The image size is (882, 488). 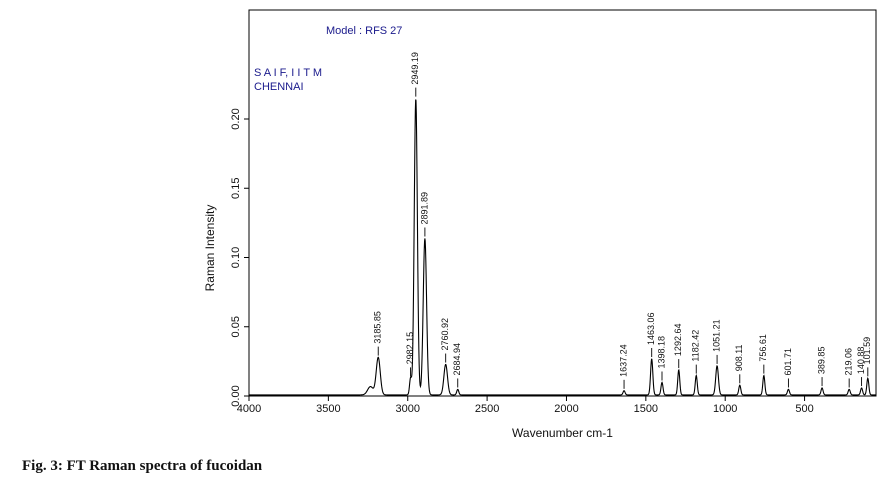 What do you see at coordinates (562, 433) in the screenshot?
I see `x-axis-label: Wavenumber cm-1` at bounding box center [562, 433].